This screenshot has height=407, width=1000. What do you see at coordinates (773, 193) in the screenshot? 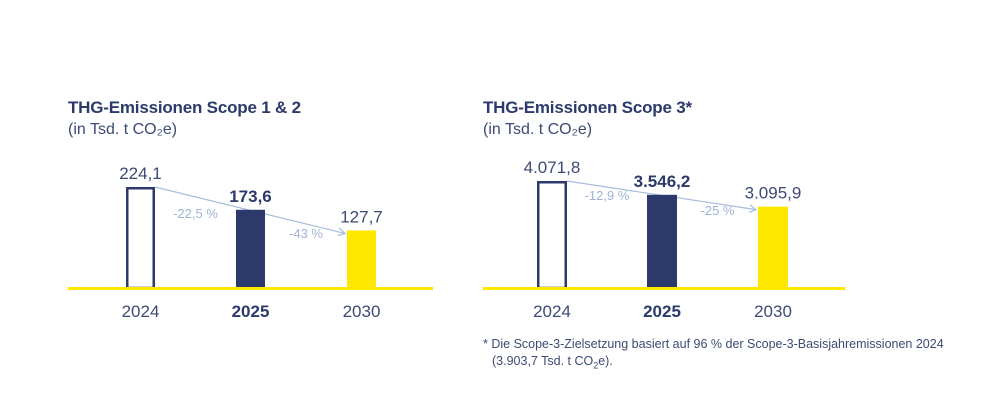
I see `chart2-value-label-2030: 3.095,9` at bounding box center [773, 193].